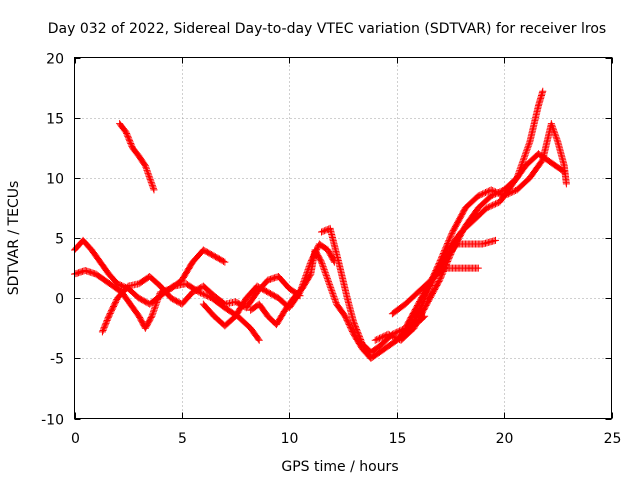 The width and height of the screenshot is (640, 480). Describe the element at coordinates (613, 439) in the screenshot. I see `x-tick-label: 25` at that location.